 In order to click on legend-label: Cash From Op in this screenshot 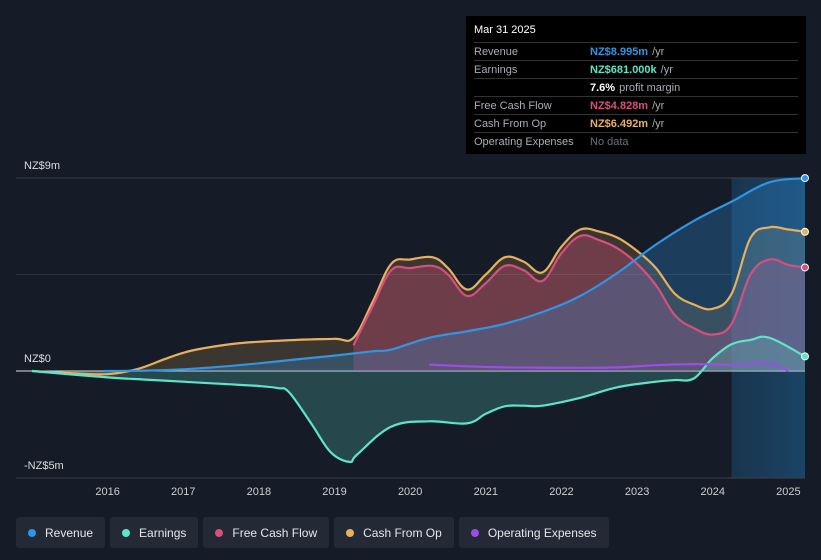, I will do `click(402, 532)`.